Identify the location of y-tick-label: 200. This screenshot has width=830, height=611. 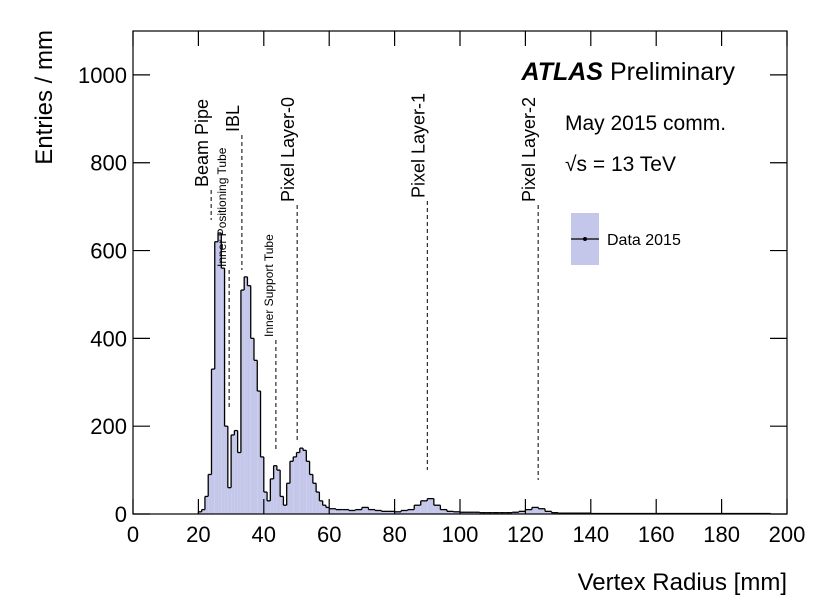
(108, 426).